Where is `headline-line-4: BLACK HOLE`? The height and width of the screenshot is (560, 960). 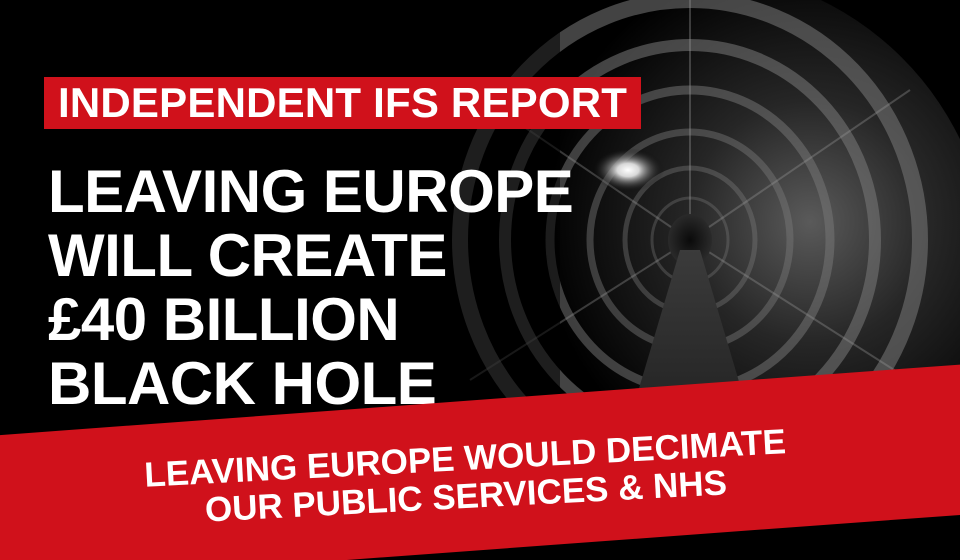 headline-line-4: BLACK HOLE is located at coordinates (242, 383).